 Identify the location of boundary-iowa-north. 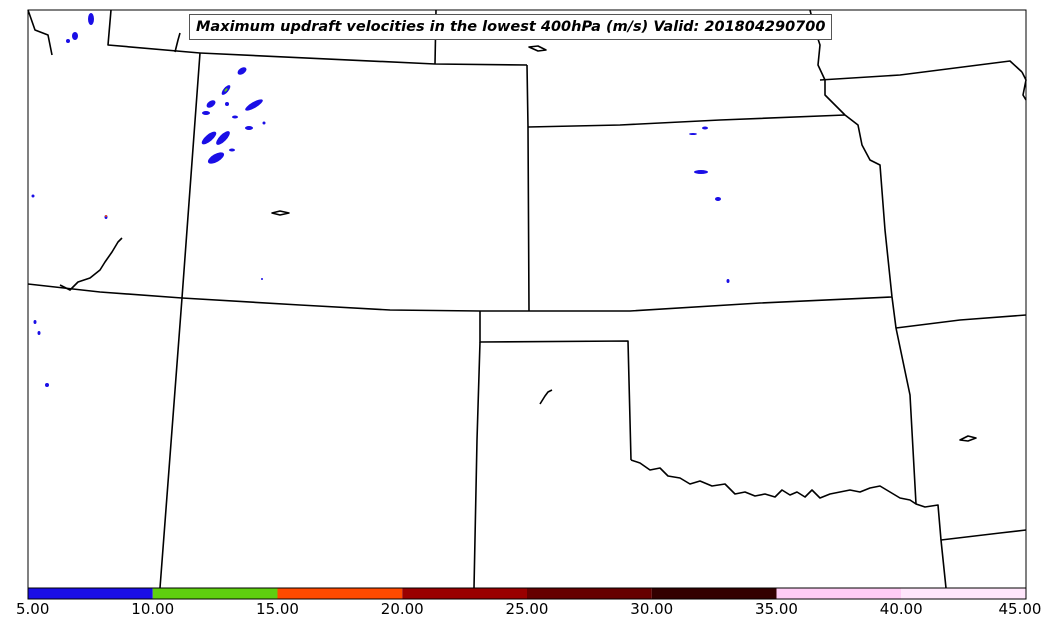
(921, 70).